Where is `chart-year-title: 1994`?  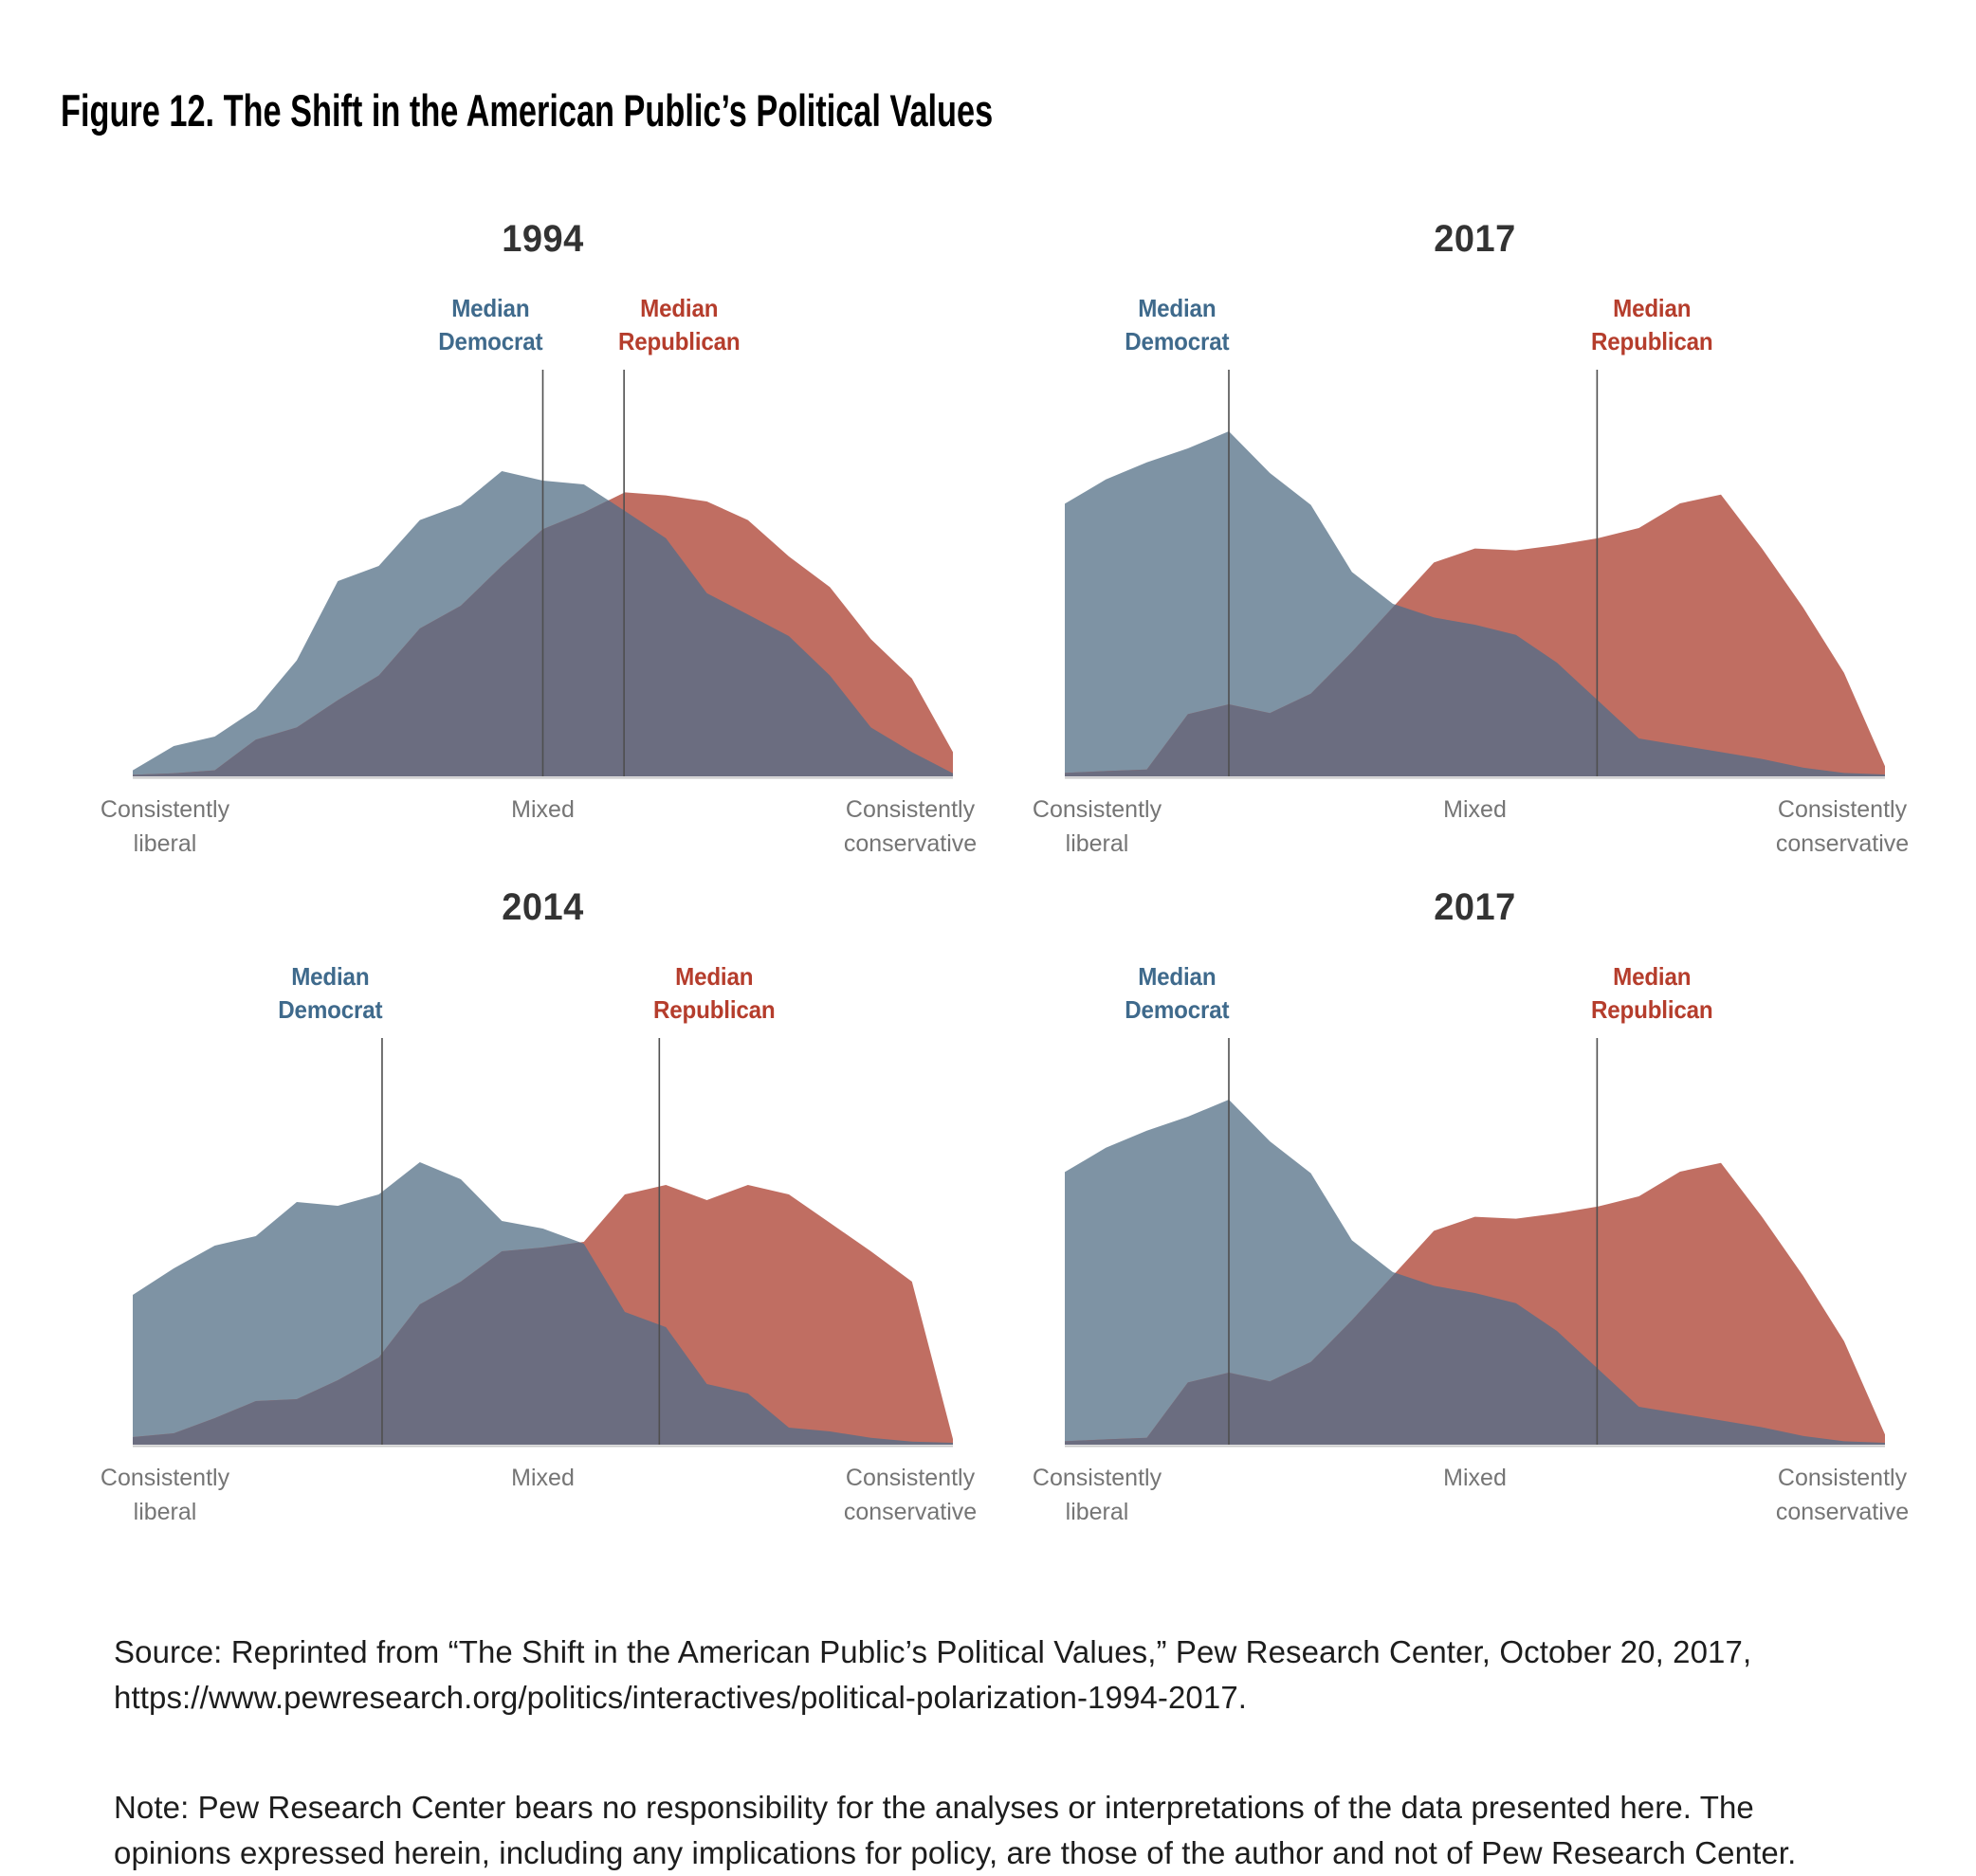 chart-year-title: 1994 is located at coordinates (543, 239).